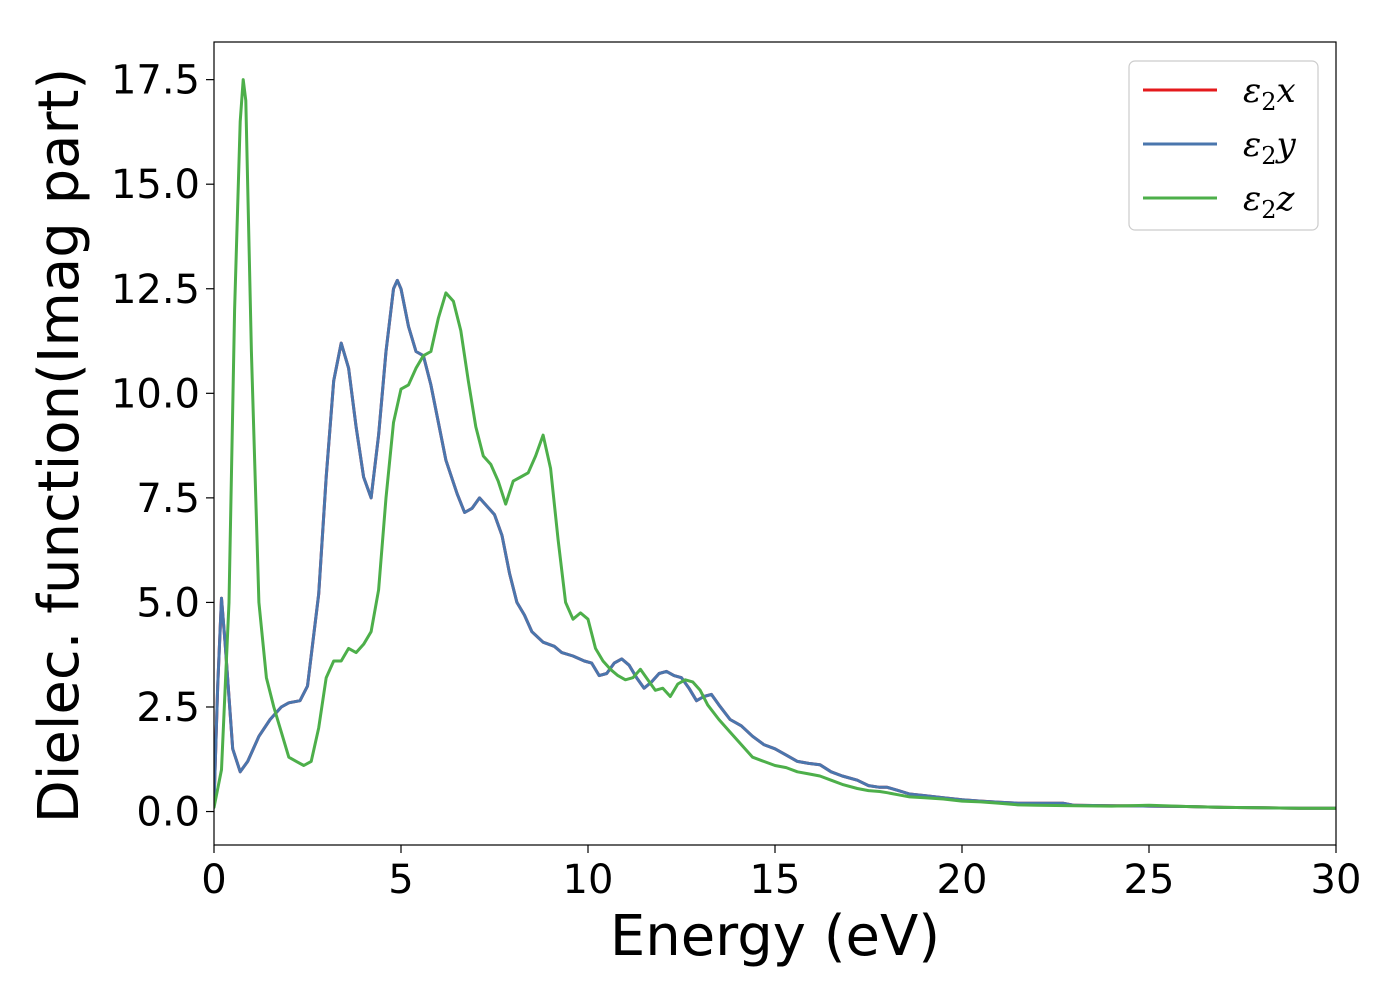  What do you see at coordinates (1286, 91) in the screenshot?
I see `legend-variable: x` at bounding box center [1286, 91].